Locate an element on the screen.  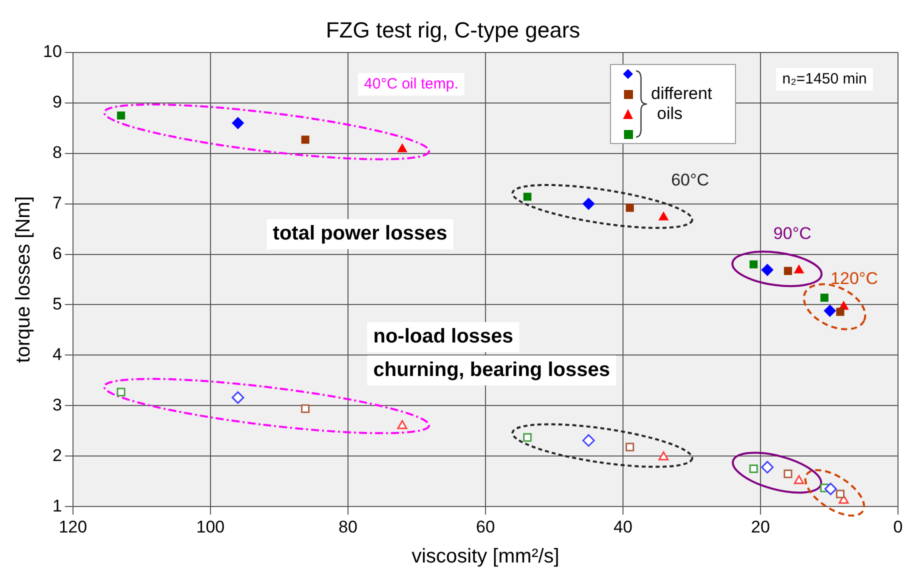
x-tick-label: 0 is located at coordinates (898, 526).